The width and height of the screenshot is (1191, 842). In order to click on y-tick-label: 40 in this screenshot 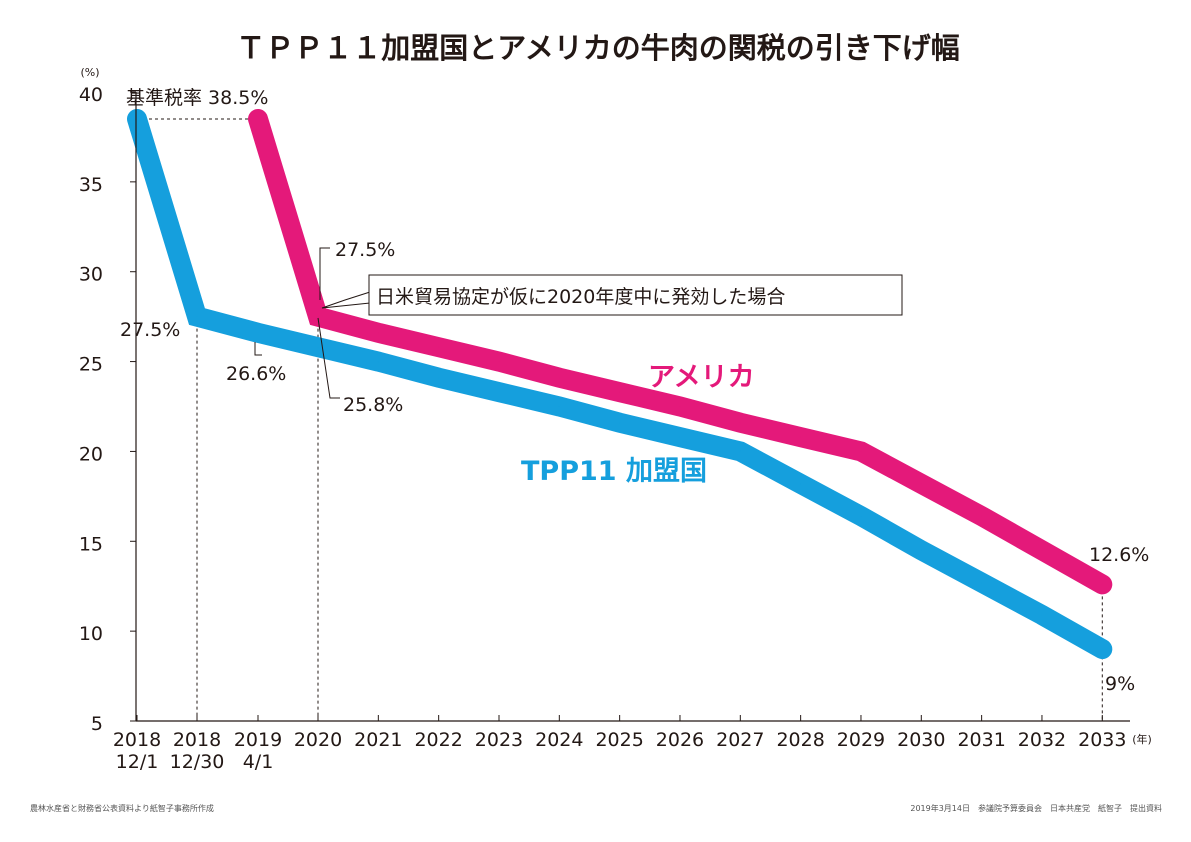, I will do `click(91, 95)`.